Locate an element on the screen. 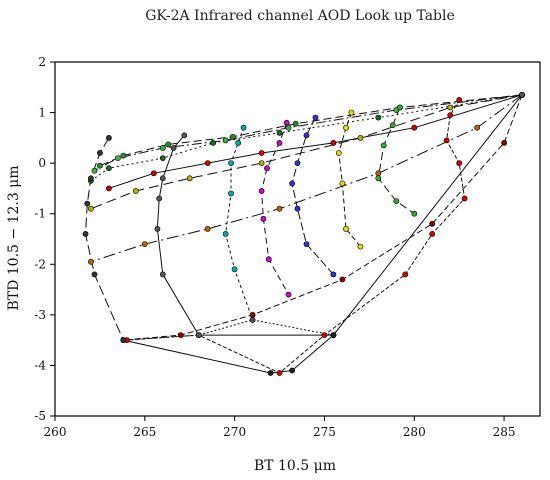 The image size is (550, 480). y-tick-label-0: -5 is located at coordinates (40, 416).